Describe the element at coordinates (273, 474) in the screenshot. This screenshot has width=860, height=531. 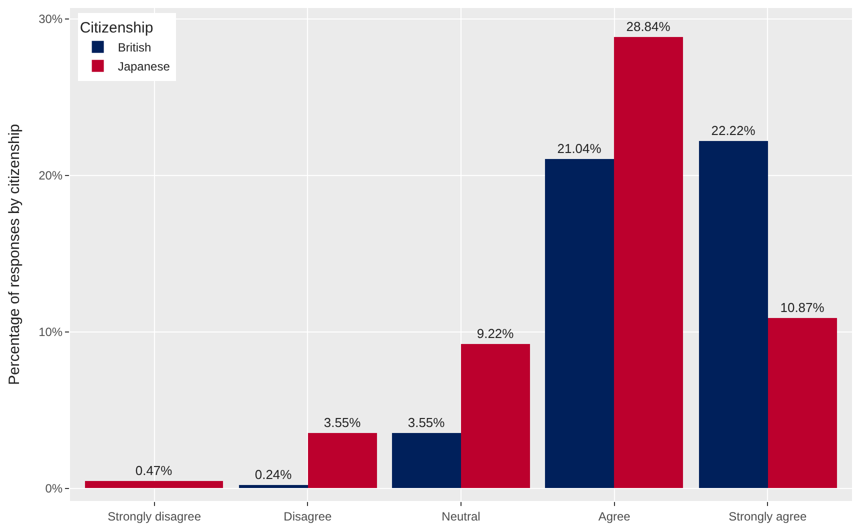
I see `data-label: 0.24%` at that location.